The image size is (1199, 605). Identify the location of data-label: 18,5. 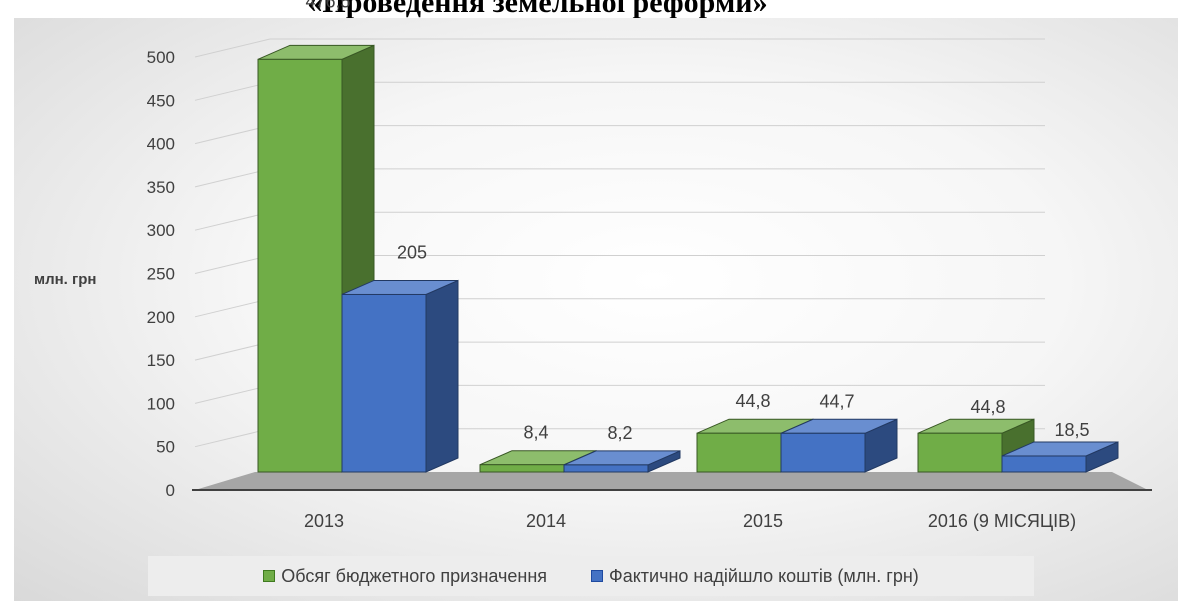
(1071, 430).